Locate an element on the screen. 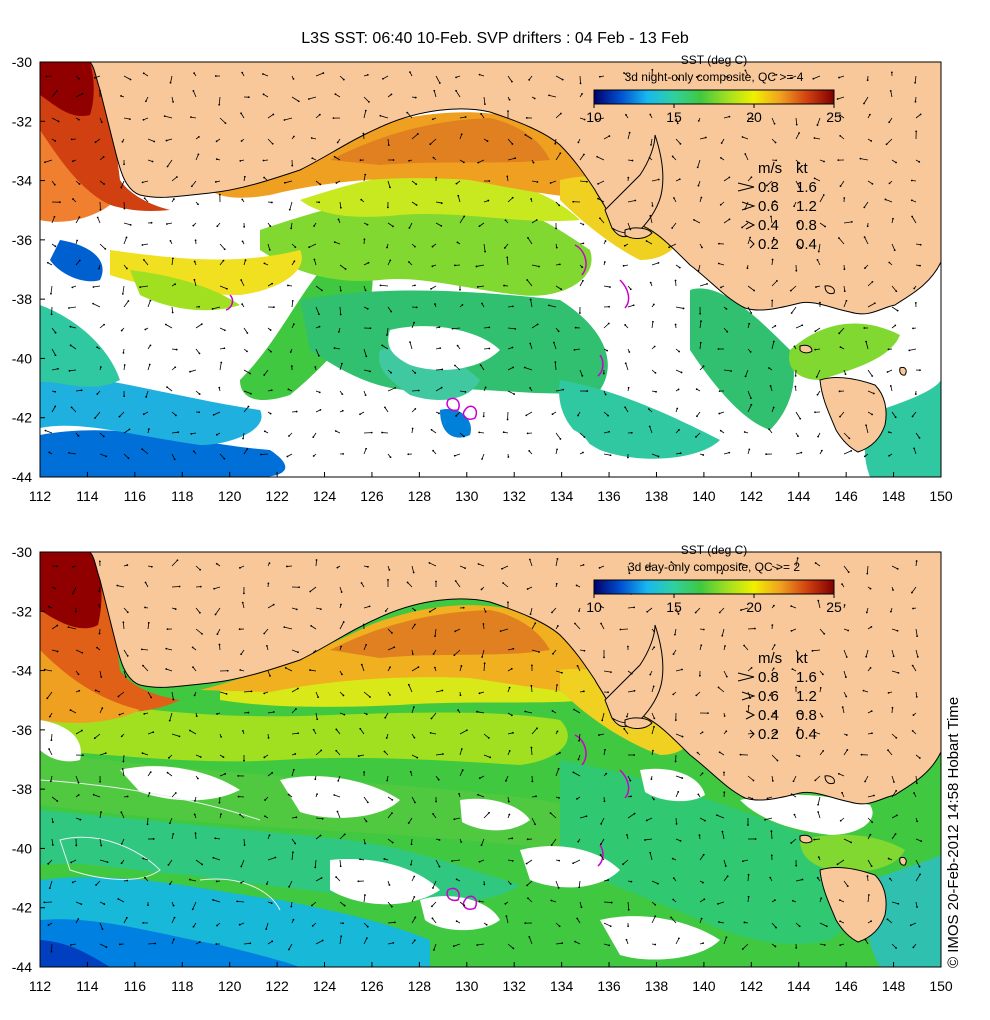  speed-legend-ms: 0.6 is located at coordinates (768, 696).